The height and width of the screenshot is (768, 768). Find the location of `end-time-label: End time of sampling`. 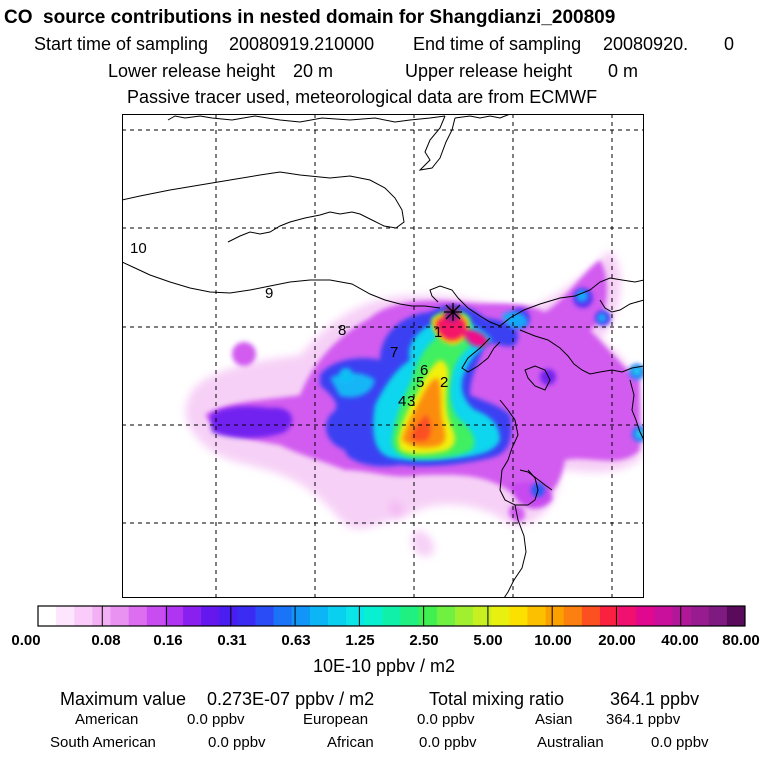

end-time-label: End time of sampling is located at coordinates (497, 44).